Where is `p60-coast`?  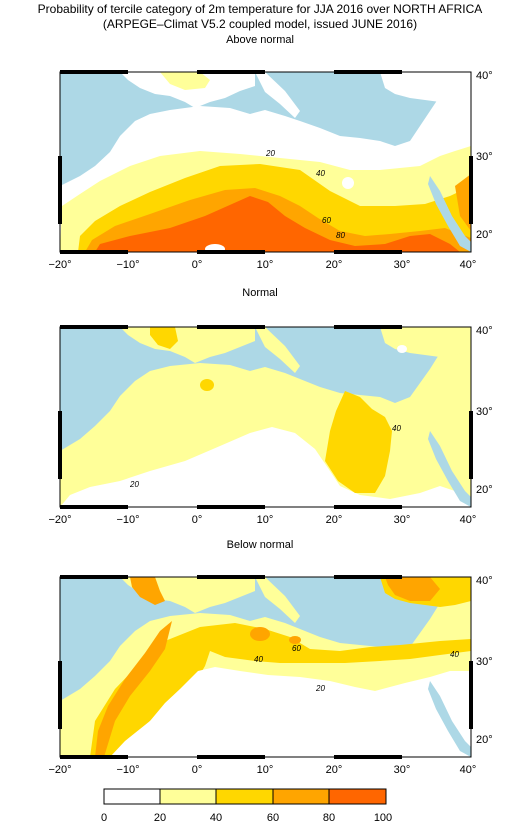
p60-coast is located at coordinates (133, 689).